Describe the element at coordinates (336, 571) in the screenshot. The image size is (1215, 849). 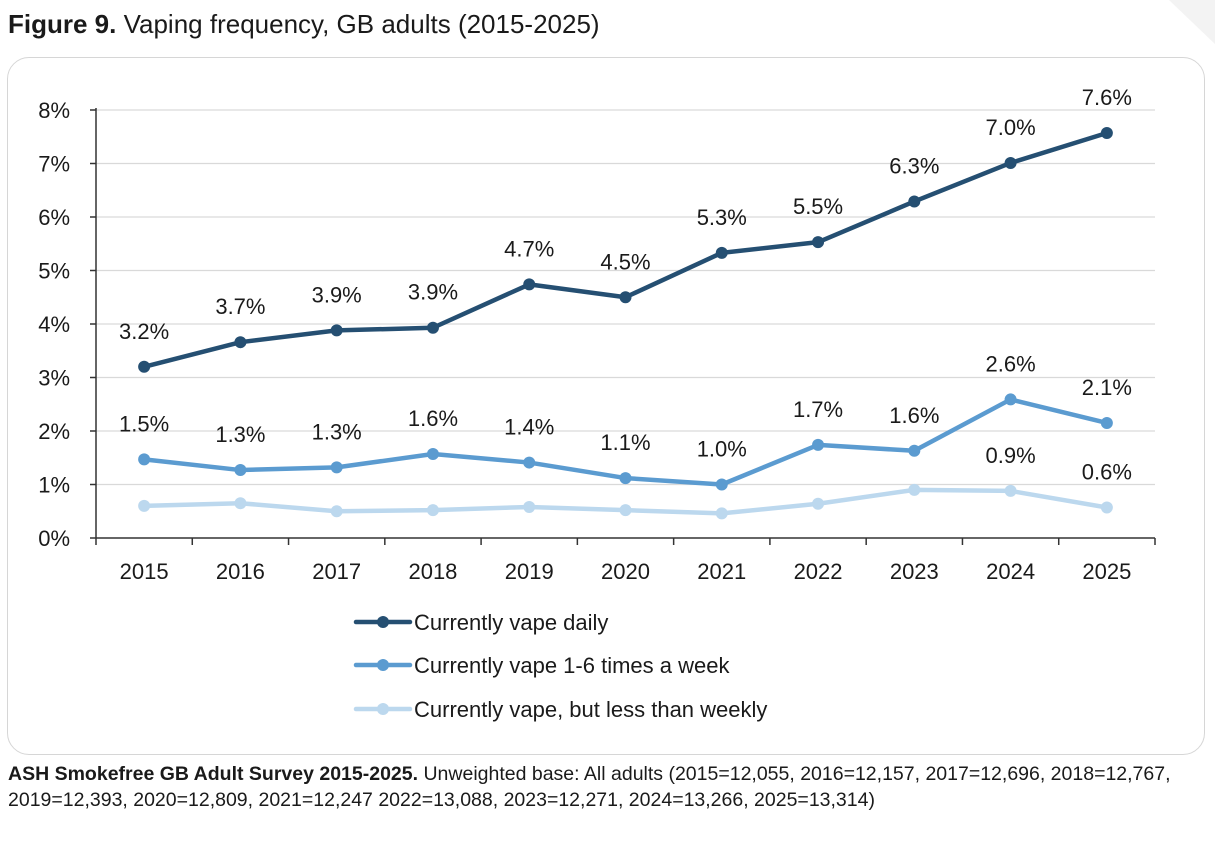
I see `x-tick-label: 2017` at that location.